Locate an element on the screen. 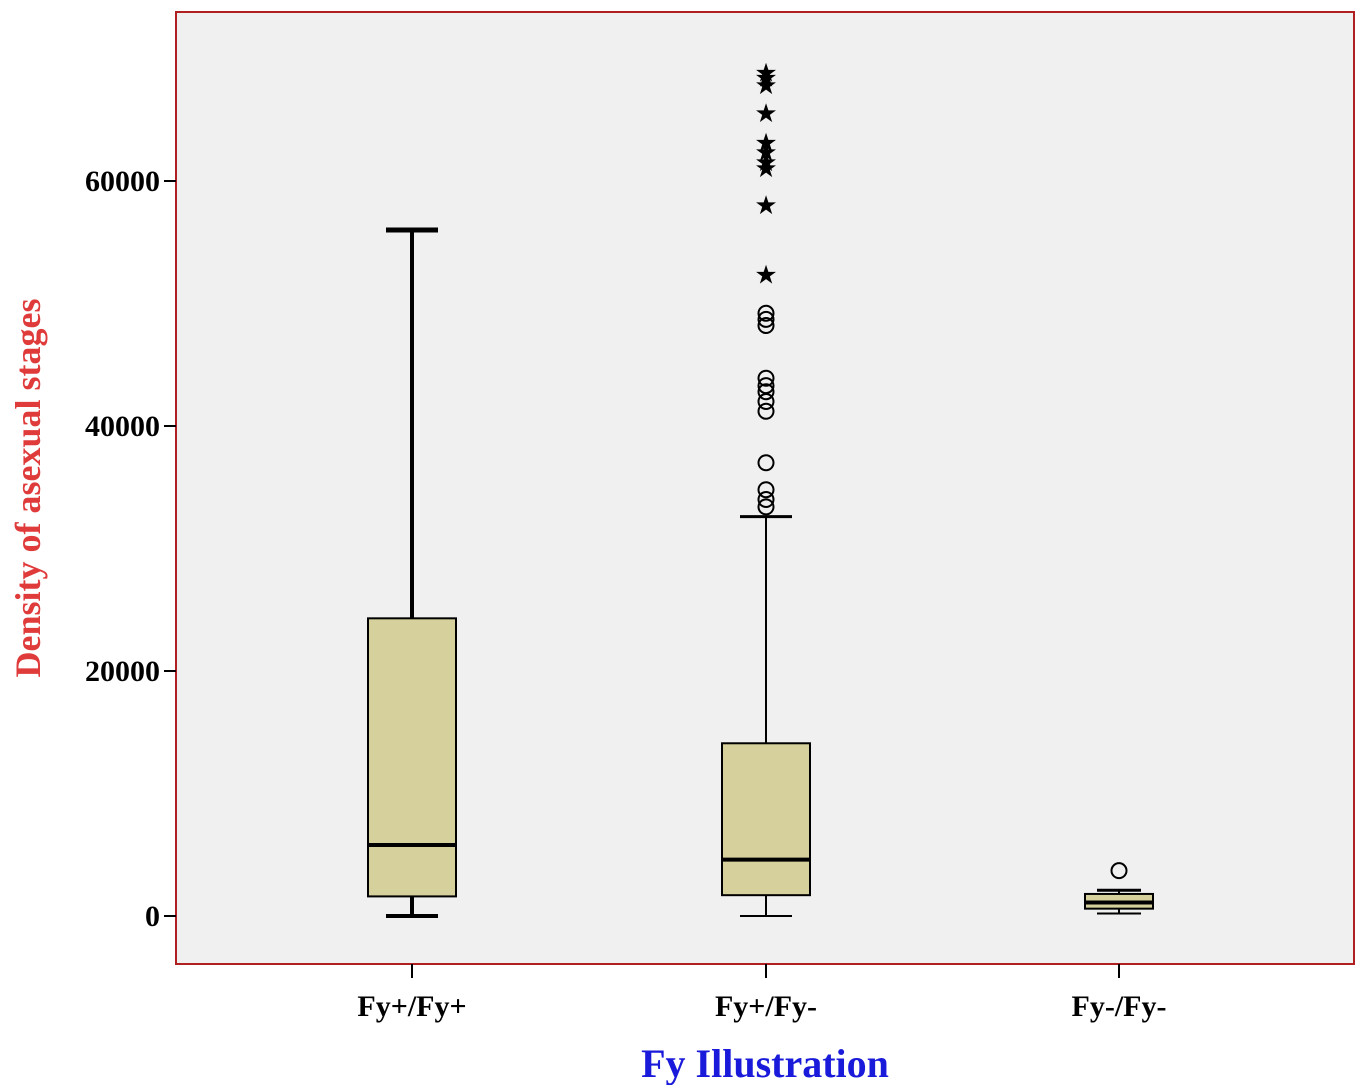 This screenshot has width=1362, height=1085. x-axis: Fy+/Fy+ Fy+/Fy- Fy-/Fy- is located at coordinates (761, 993).